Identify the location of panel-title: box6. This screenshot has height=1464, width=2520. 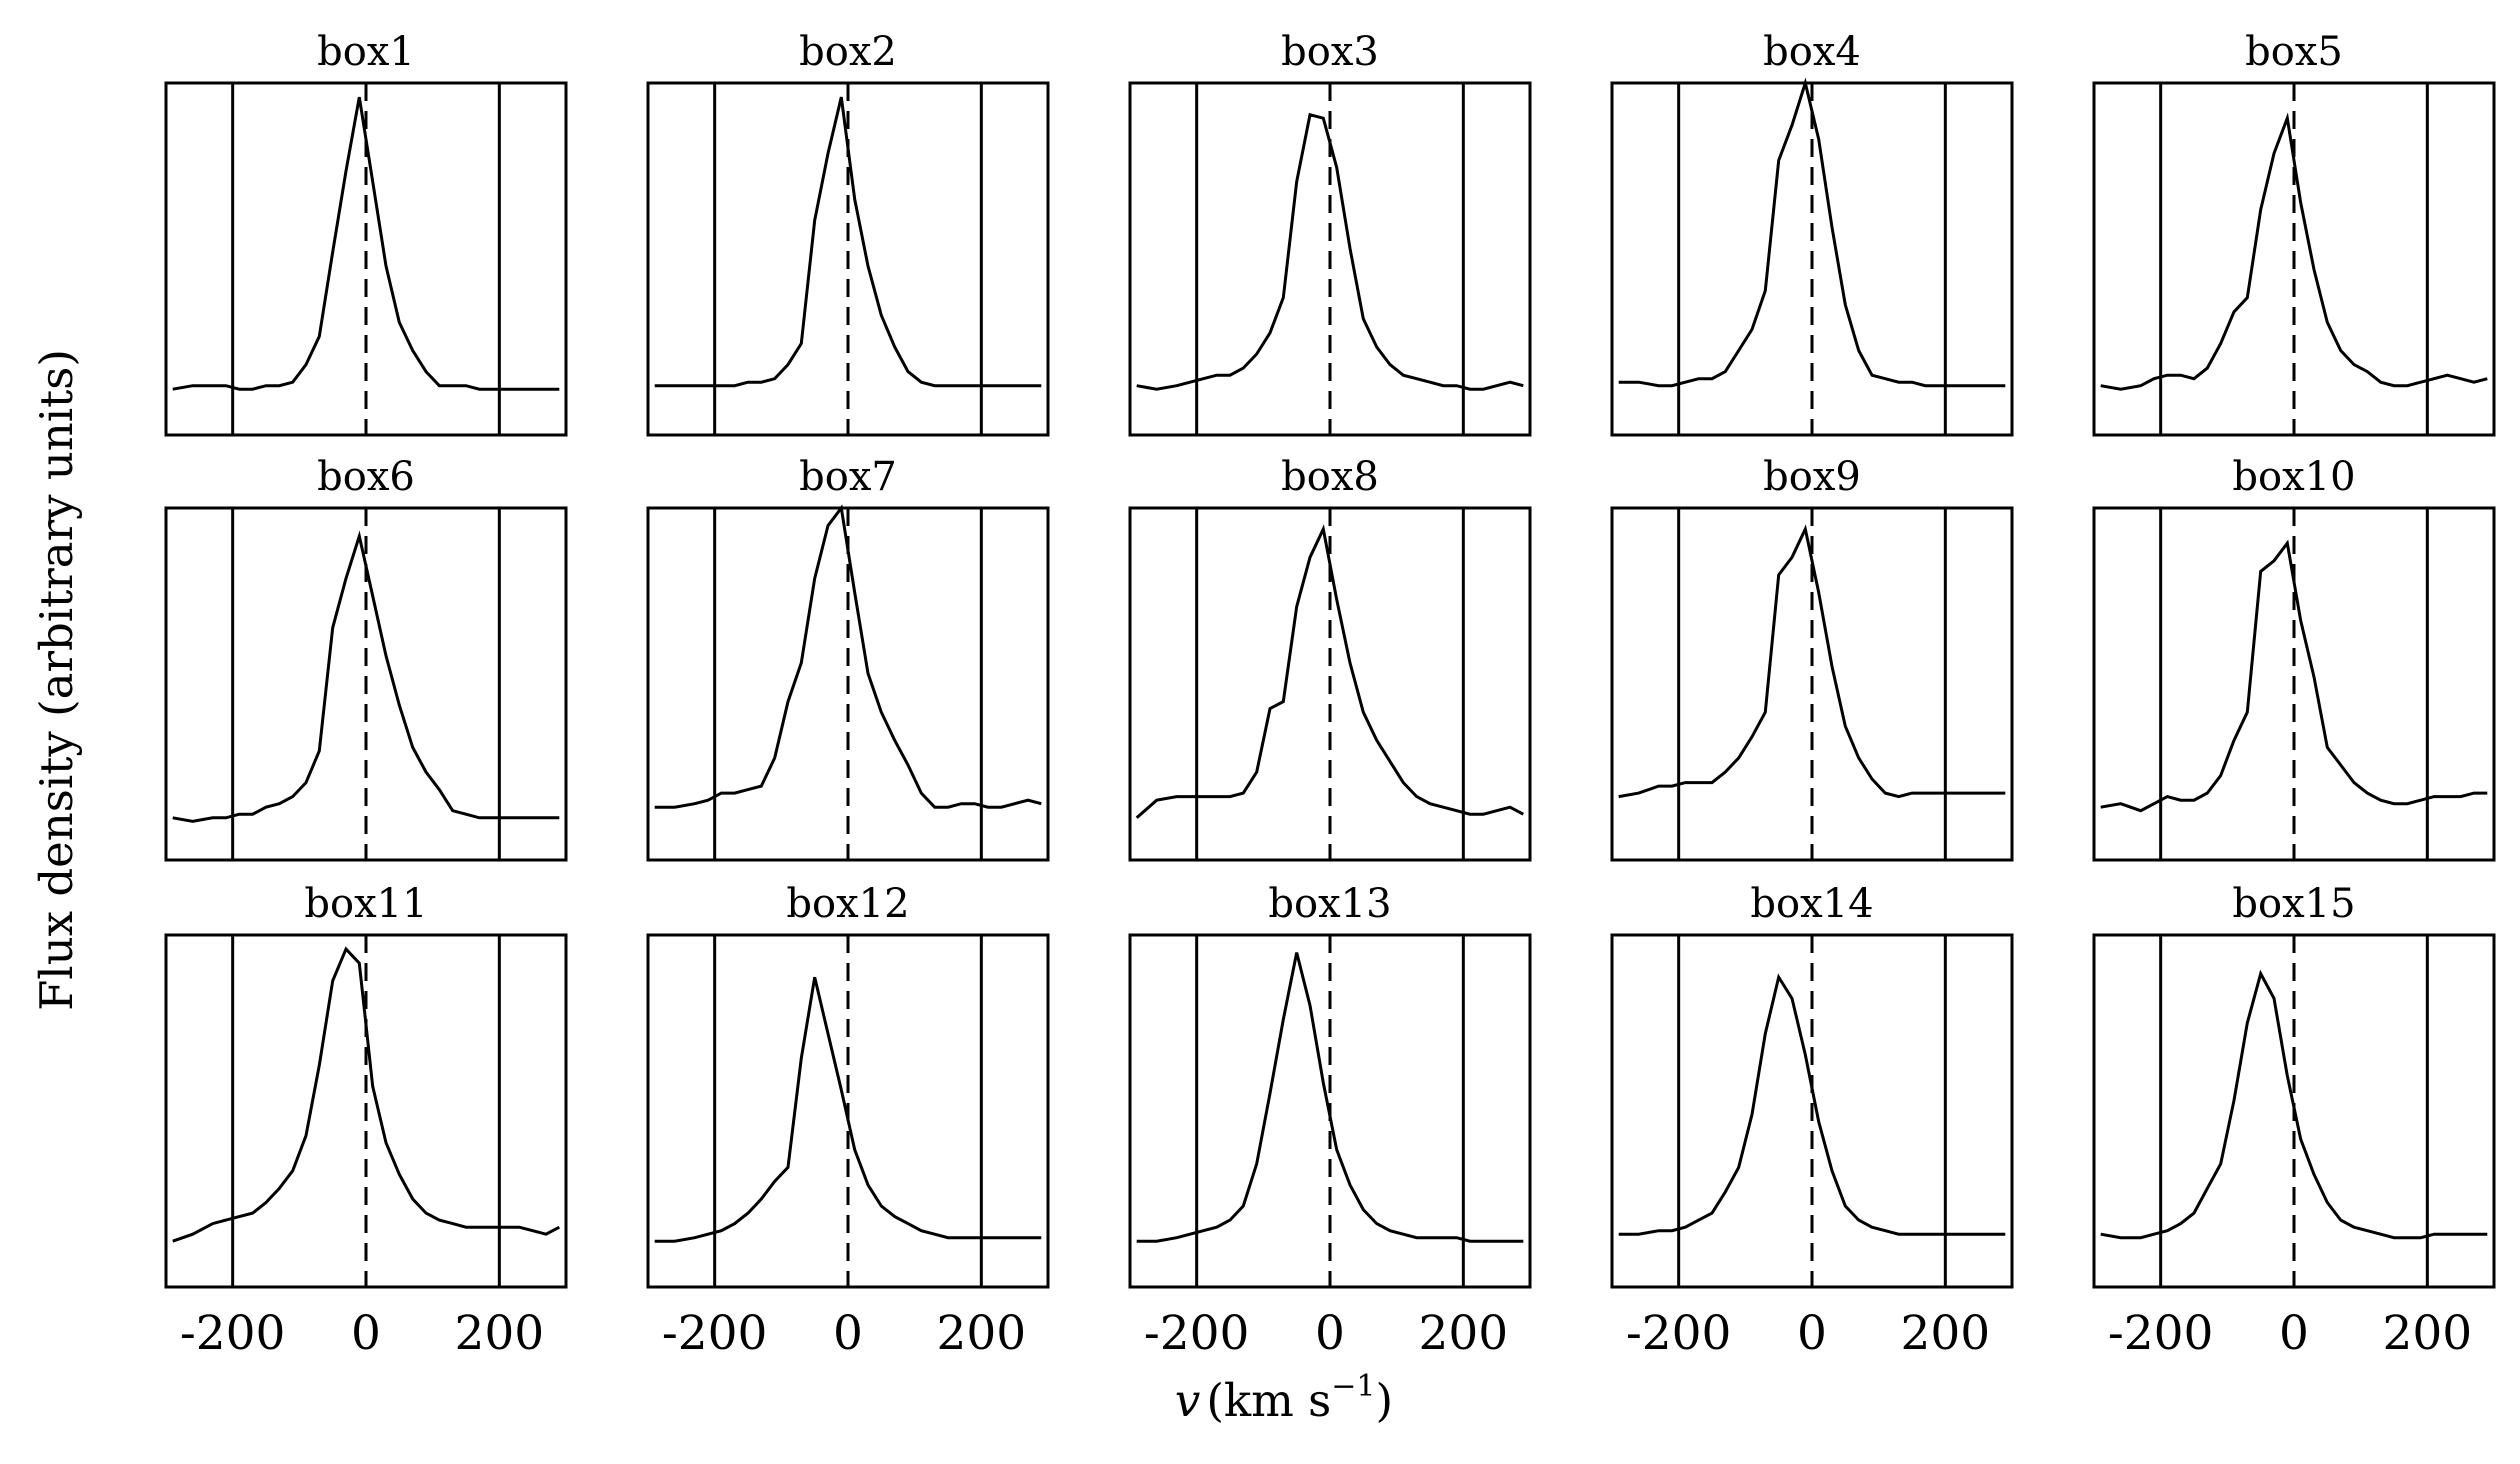
(366, 477).